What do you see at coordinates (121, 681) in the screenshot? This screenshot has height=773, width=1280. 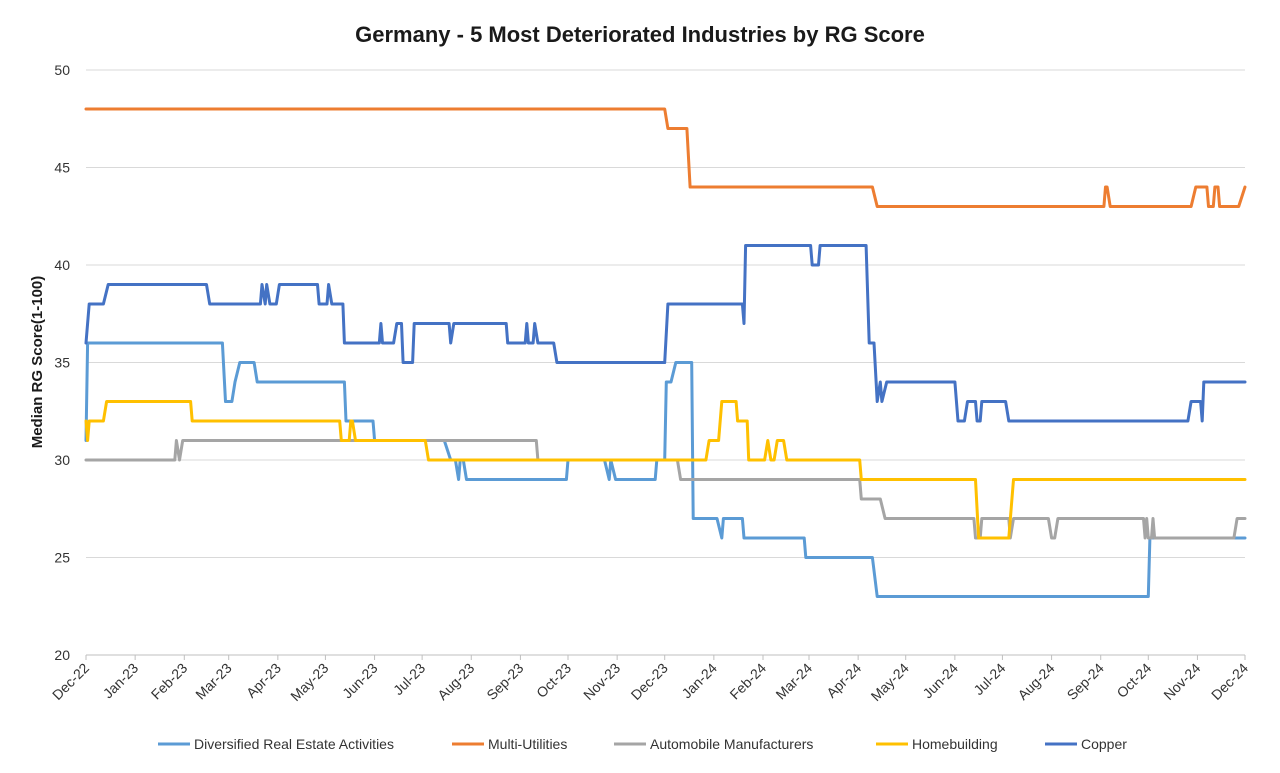 I see `x-tick-label: Jan-23` at bounding box center [121, 681].